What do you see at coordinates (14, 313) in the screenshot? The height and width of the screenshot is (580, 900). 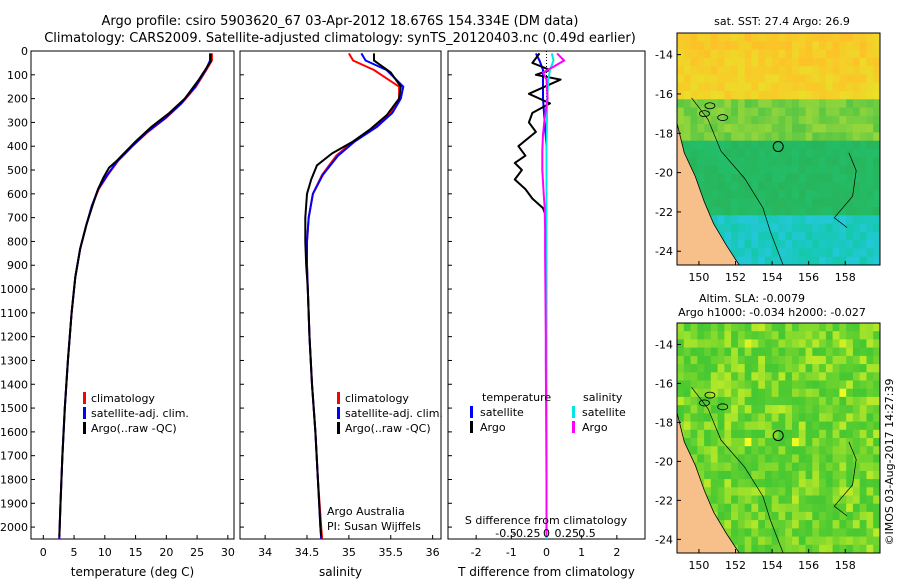 I see `depth-tick-label: 1100` at bounding box center [14, 313].